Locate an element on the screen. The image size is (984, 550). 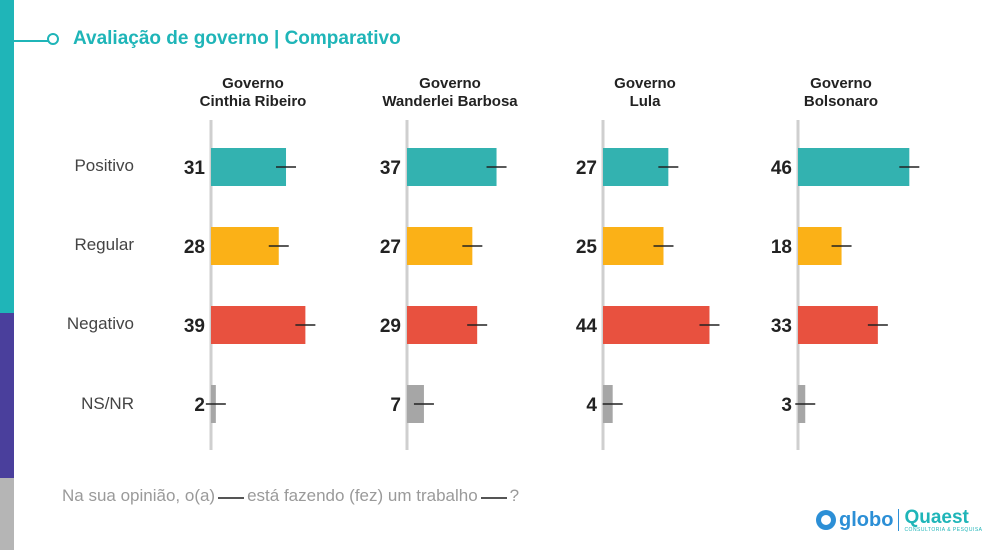
value-label: 28 is located at coordinates (194, 247).